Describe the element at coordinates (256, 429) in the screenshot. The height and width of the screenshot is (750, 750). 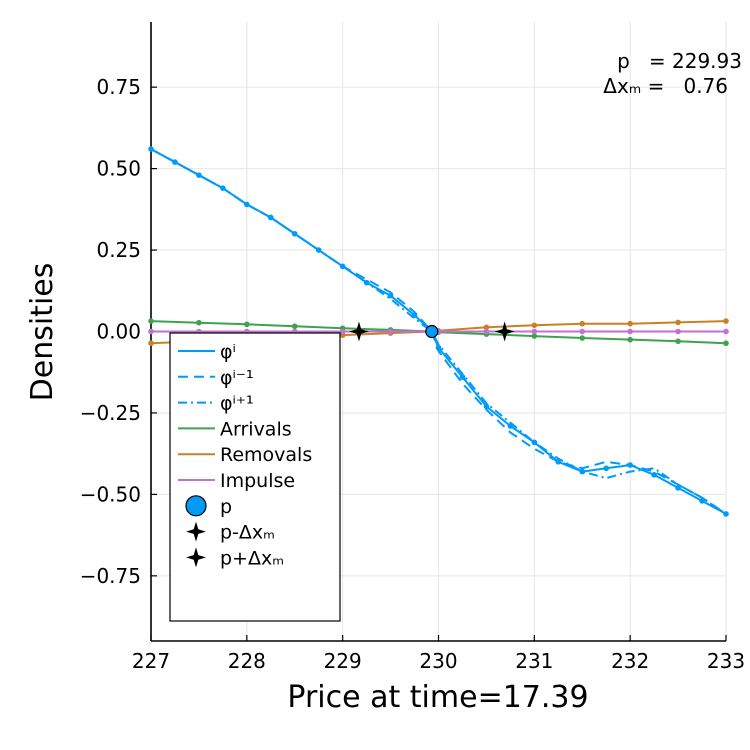
I see `legend-label: Arrivals` at that location.